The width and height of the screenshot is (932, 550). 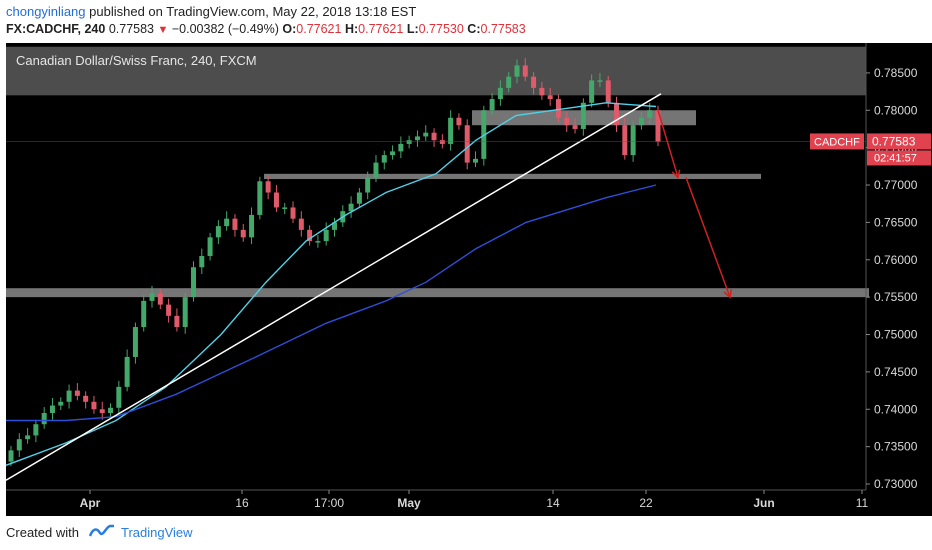 What do you see at coordinates (896, 260) in the screenshot?
I see `y-tick-label: 0.76000` at bounding box center [896, 260].